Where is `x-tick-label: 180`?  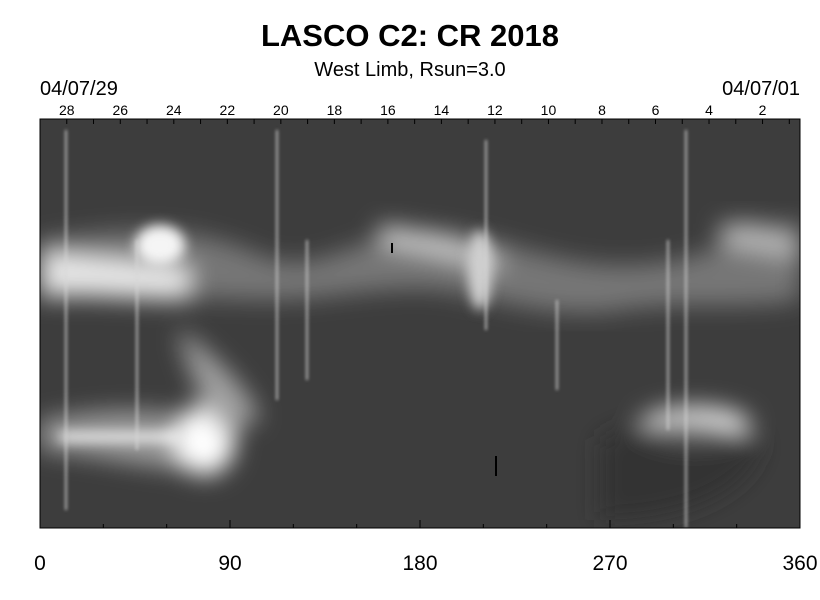 x-tick-label: 180 is located at coordinates (419, 563).